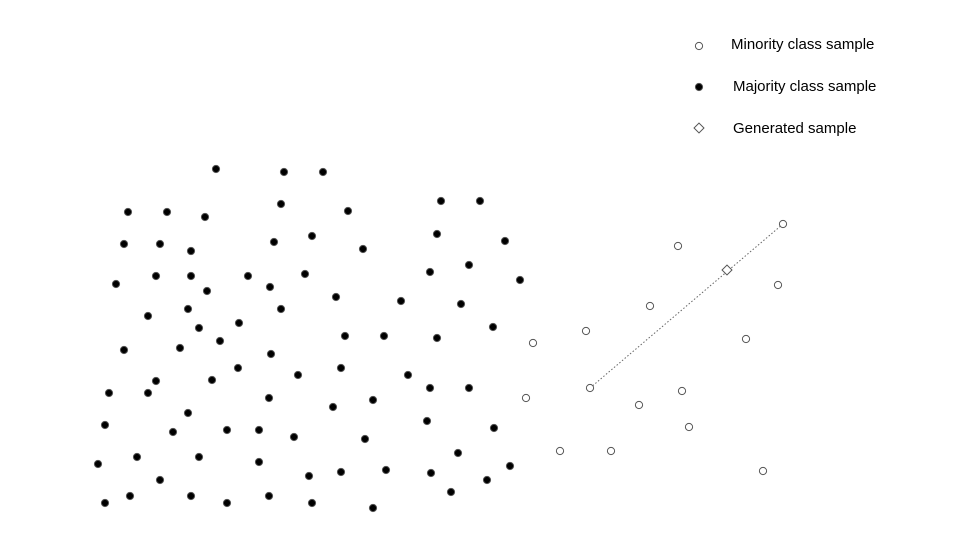 The width and height of the screenshot is (960, 540). What do you see at coordinates (804, 86) in the screenshot?
I see `legend-majority-label: Majority class sample` at bounding box center [804, 86].